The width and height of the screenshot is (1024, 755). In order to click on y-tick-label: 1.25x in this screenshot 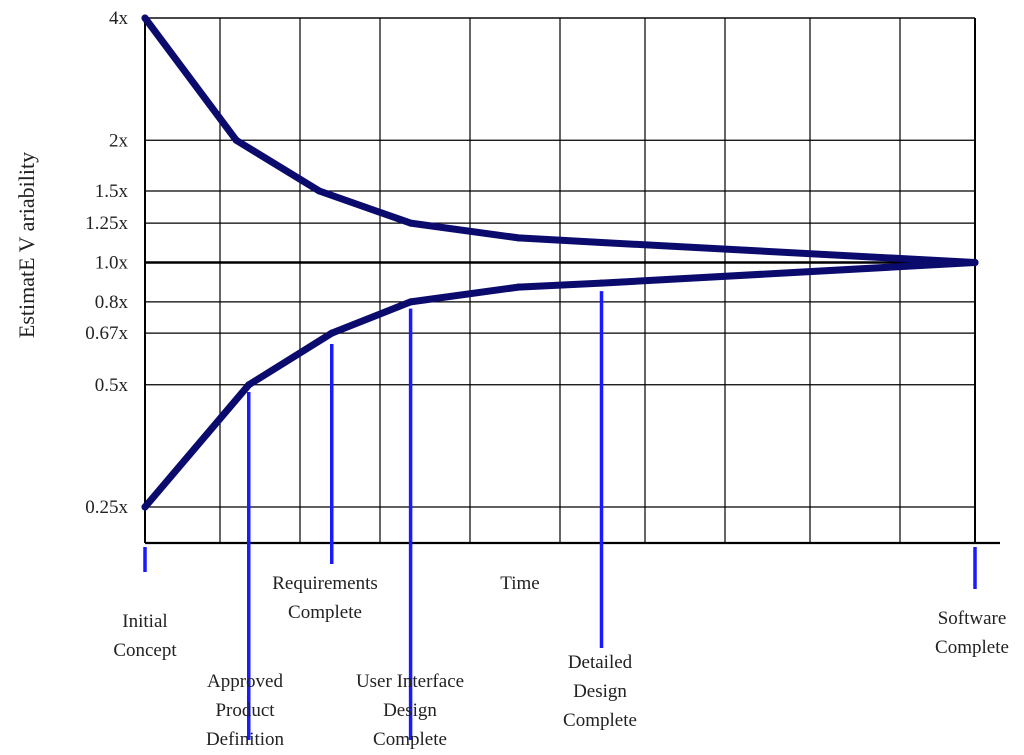, I will do `click(106, 223)`.